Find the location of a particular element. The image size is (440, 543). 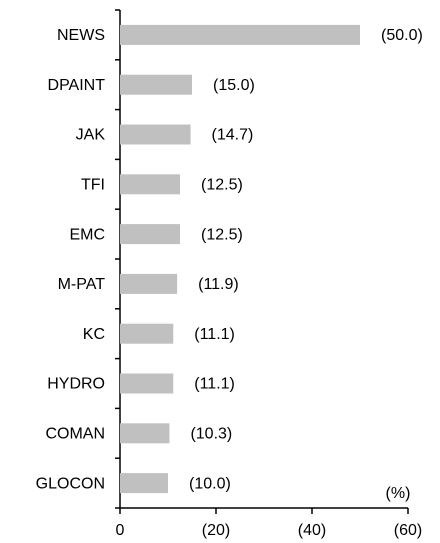

y-tick-label: JAK is located at coordinates (91, 135).